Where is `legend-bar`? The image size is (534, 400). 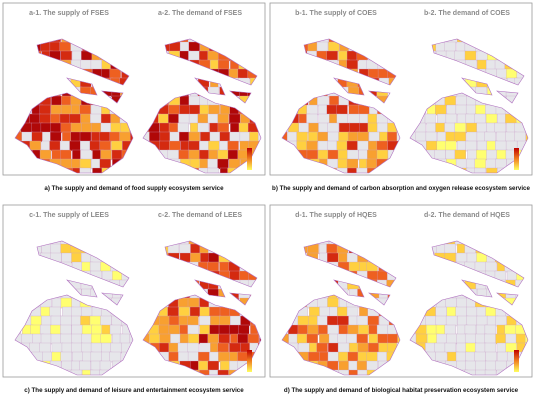
legend-bar is located at coordinates (249, 361).